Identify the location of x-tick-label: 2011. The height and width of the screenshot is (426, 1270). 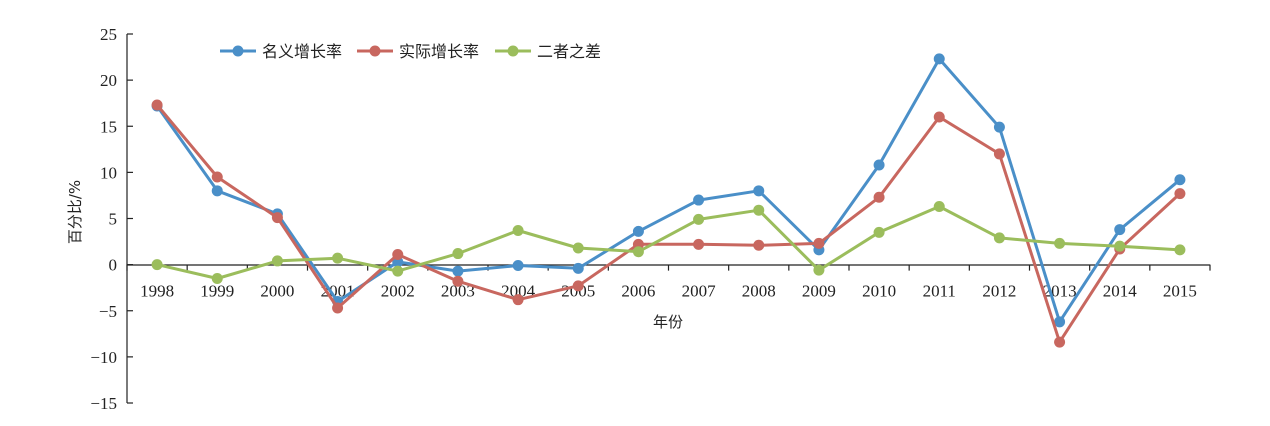
(939, 291).